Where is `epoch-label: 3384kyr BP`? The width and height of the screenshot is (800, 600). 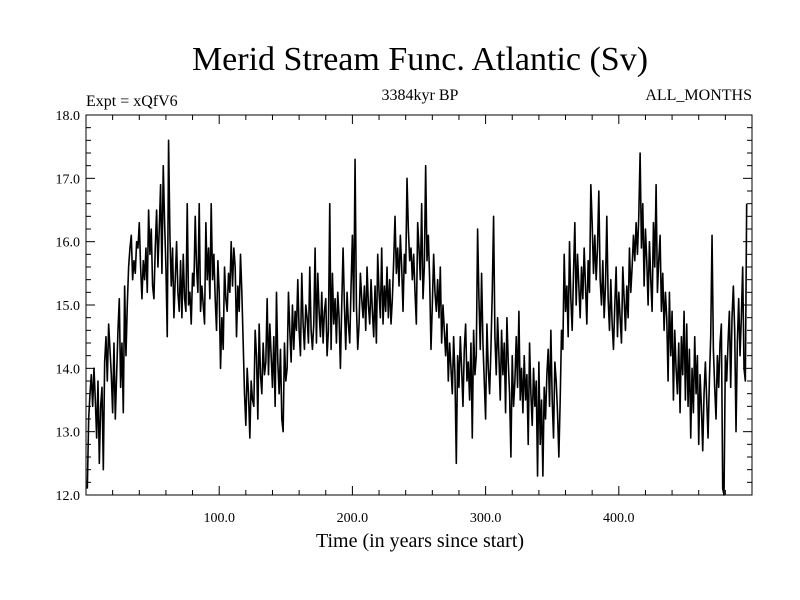 epoch-label: 3384kyr BP is located at coordinates (420, 95).